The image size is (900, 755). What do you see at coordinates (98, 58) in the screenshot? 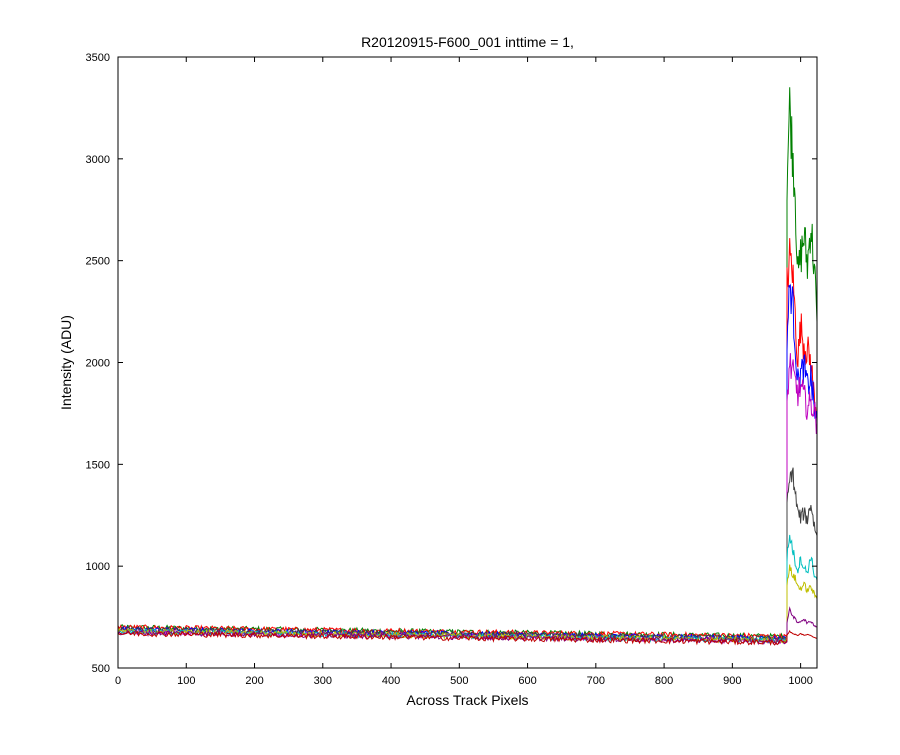
I see `y-tick-label: 3500` at bounding box center [98, 58].